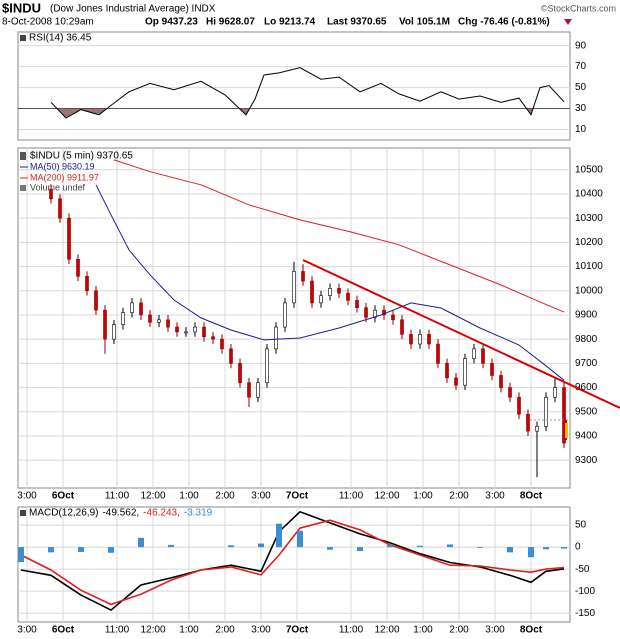 The height and width of the screenshot is (639, 620). I want to click on last-price-marker, so click(566, 430).